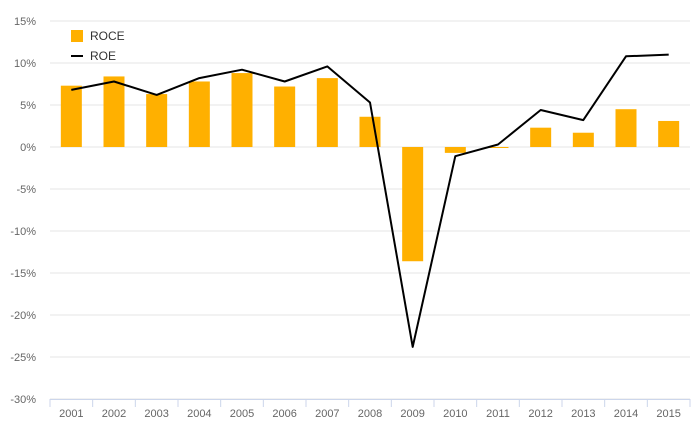 This screenshot has width=700, height=433. What do you see at coordinates (455, 414) in the screenshot?
I see `x-tick-label: 2010` at bounding box center [455, 414].